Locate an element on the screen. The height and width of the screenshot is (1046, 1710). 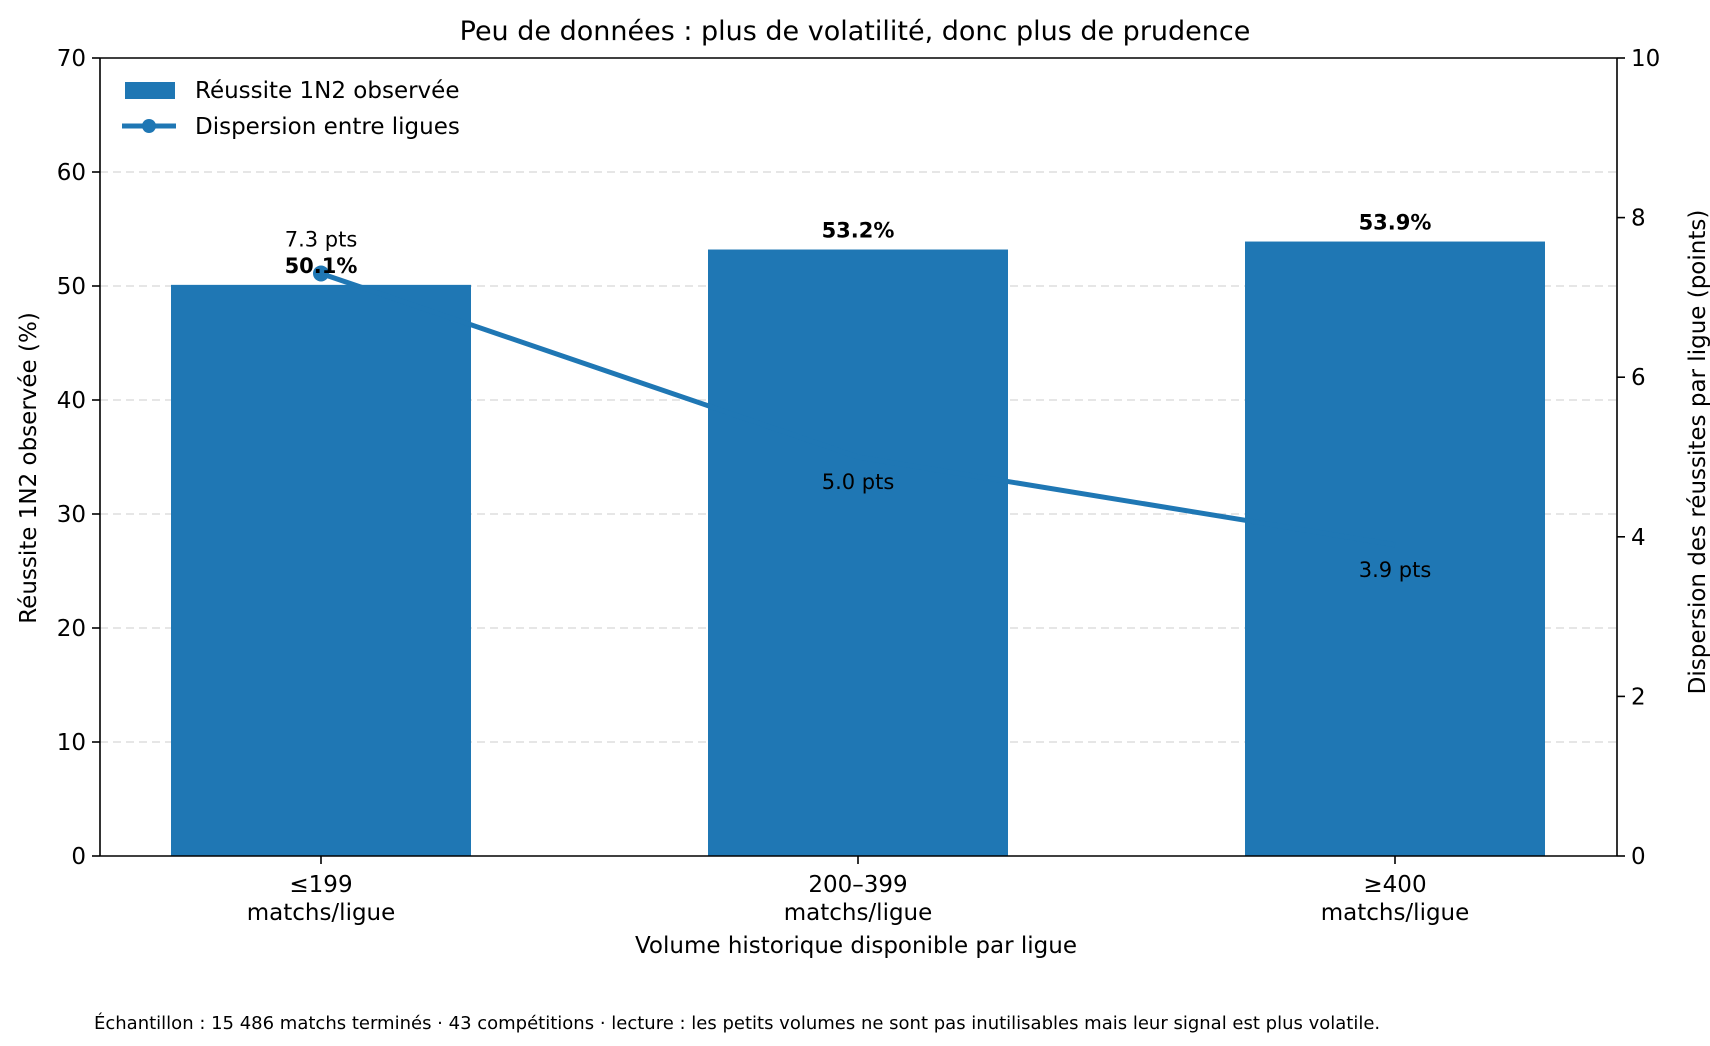
y2-tick-label: 0 is located at coordinates (1638, 857).